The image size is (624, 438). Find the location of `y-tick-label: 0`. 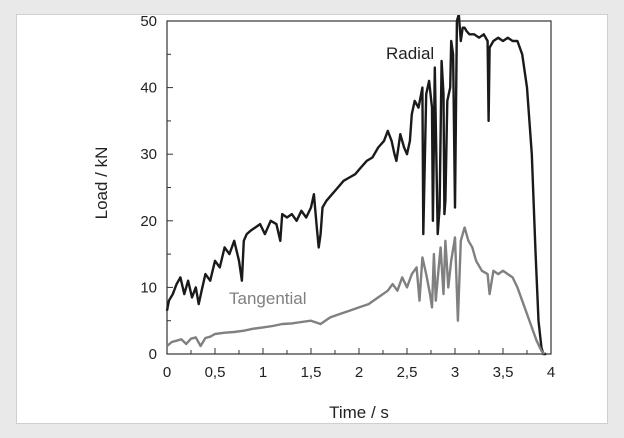

y-tick-label: 0 is located at coordinates (153, 354).